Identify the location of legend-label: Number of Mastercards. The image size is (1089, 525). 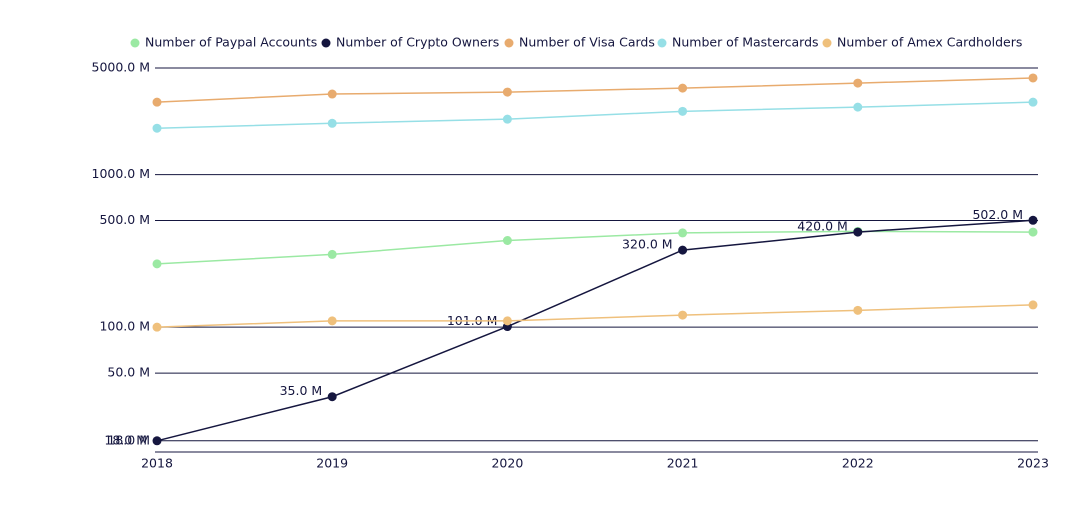
(745, 42).